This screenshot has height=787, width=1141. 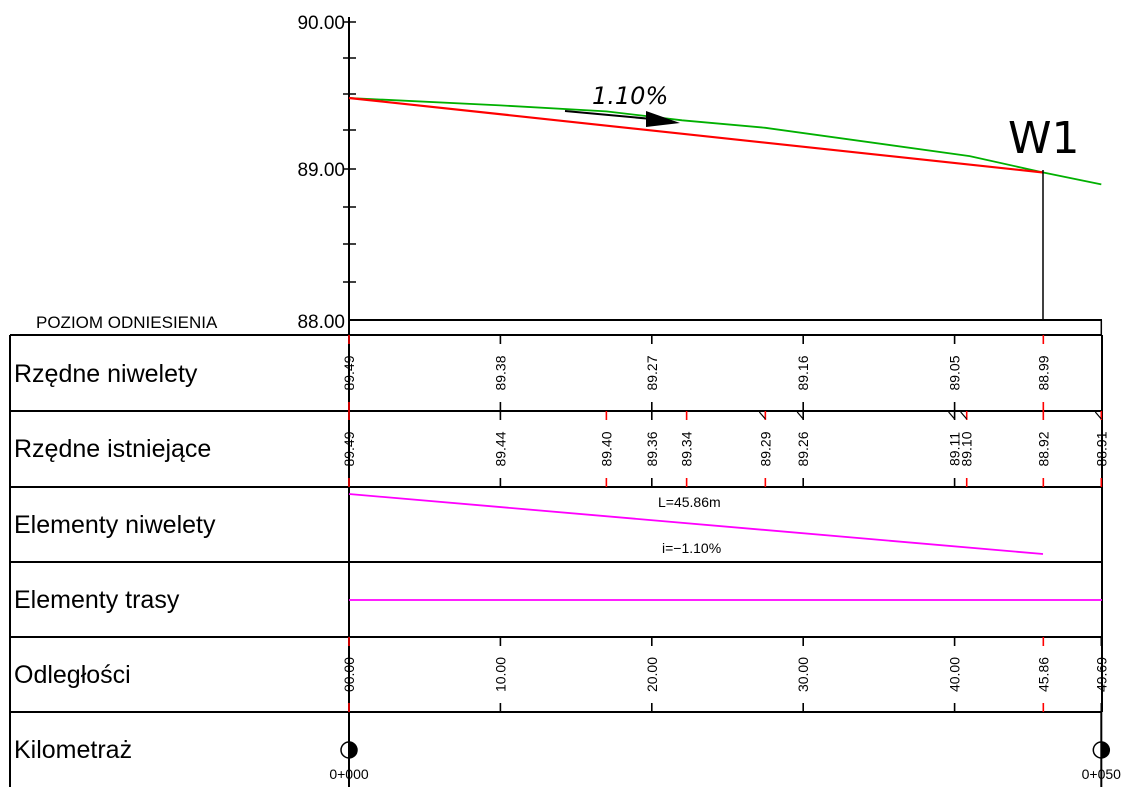 I want to click on odleglosci-value-label: 00.00, so click(x=349, y=674).